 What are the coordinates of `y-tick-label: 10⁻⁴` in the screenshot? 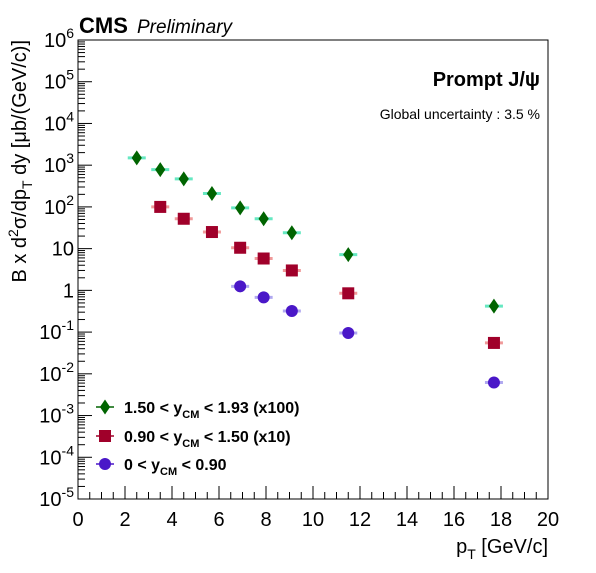 It's located at (56, 455).